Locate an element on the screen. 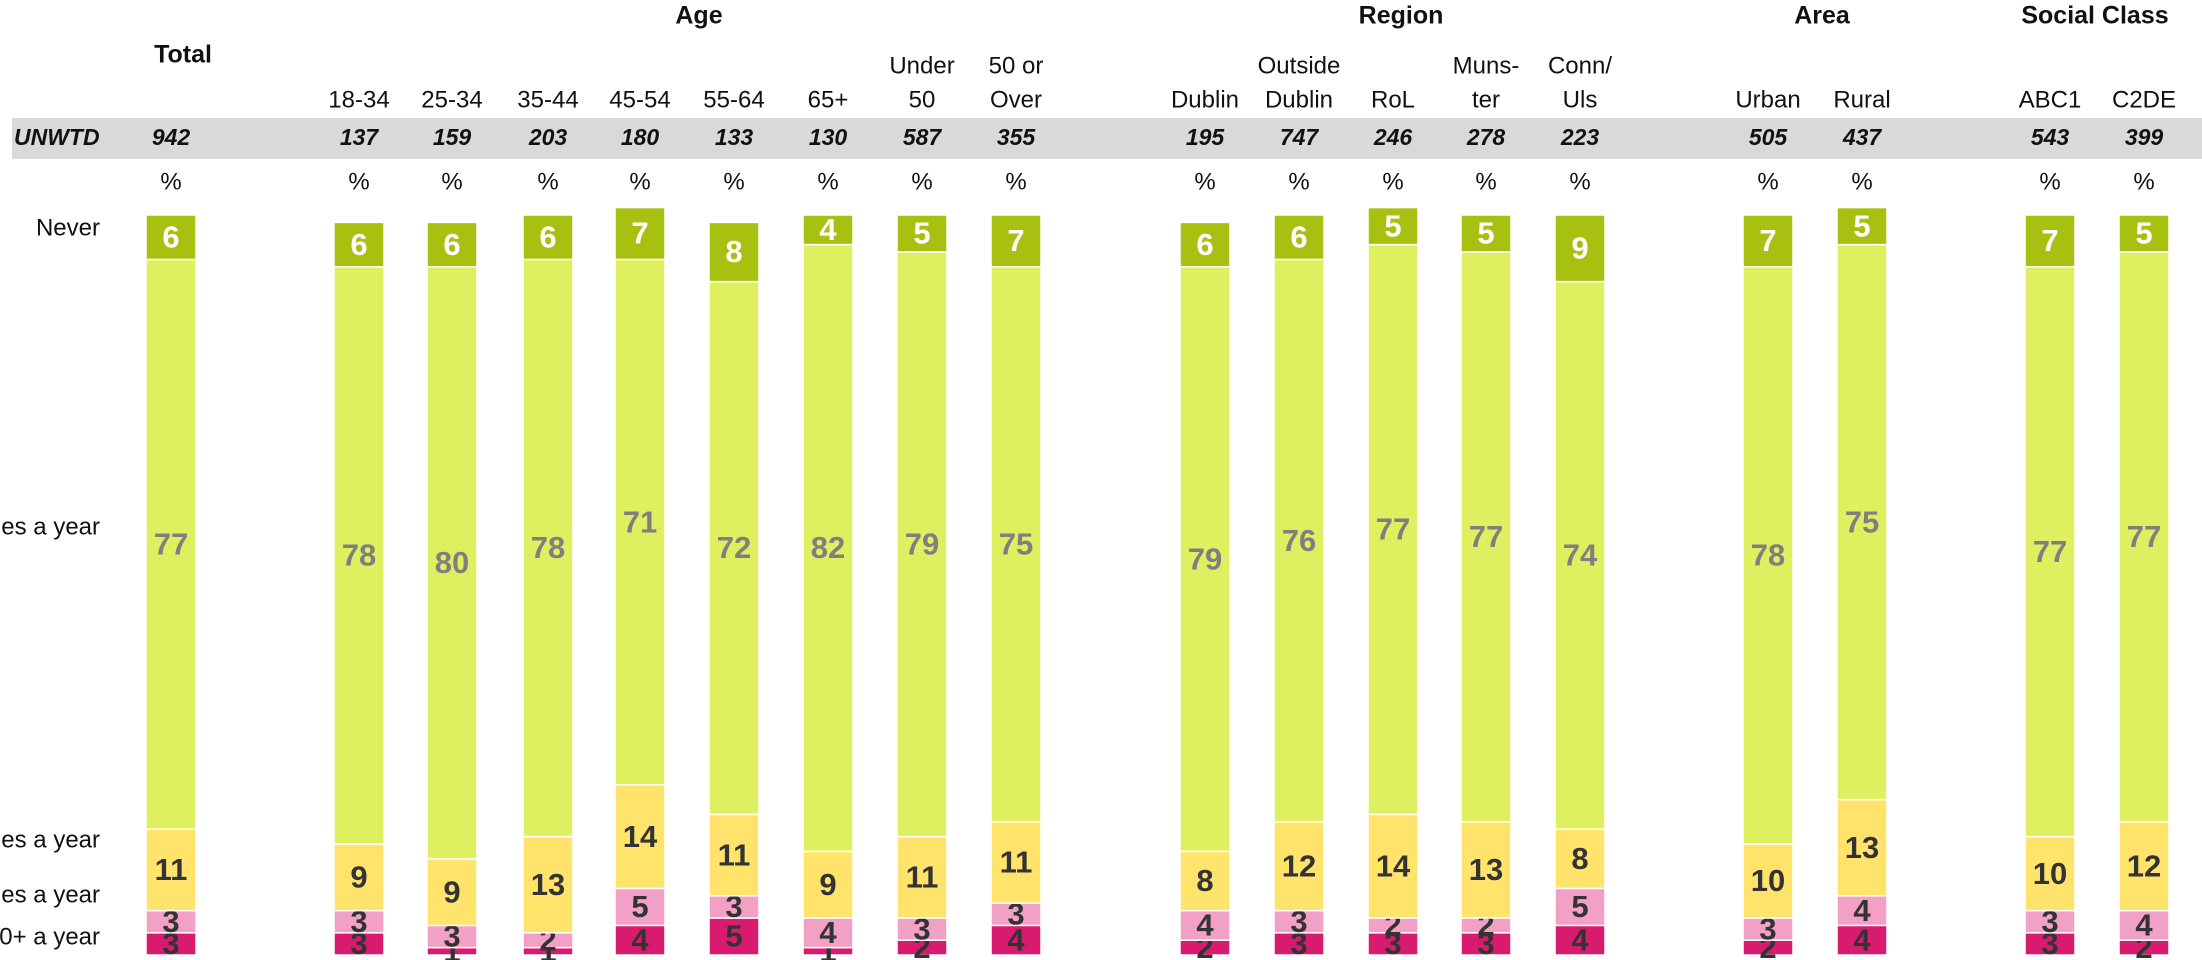 Image resolution: width=2202 pixels, height=960 pixels. value-label: 14 is located at coordinates (640, 836).